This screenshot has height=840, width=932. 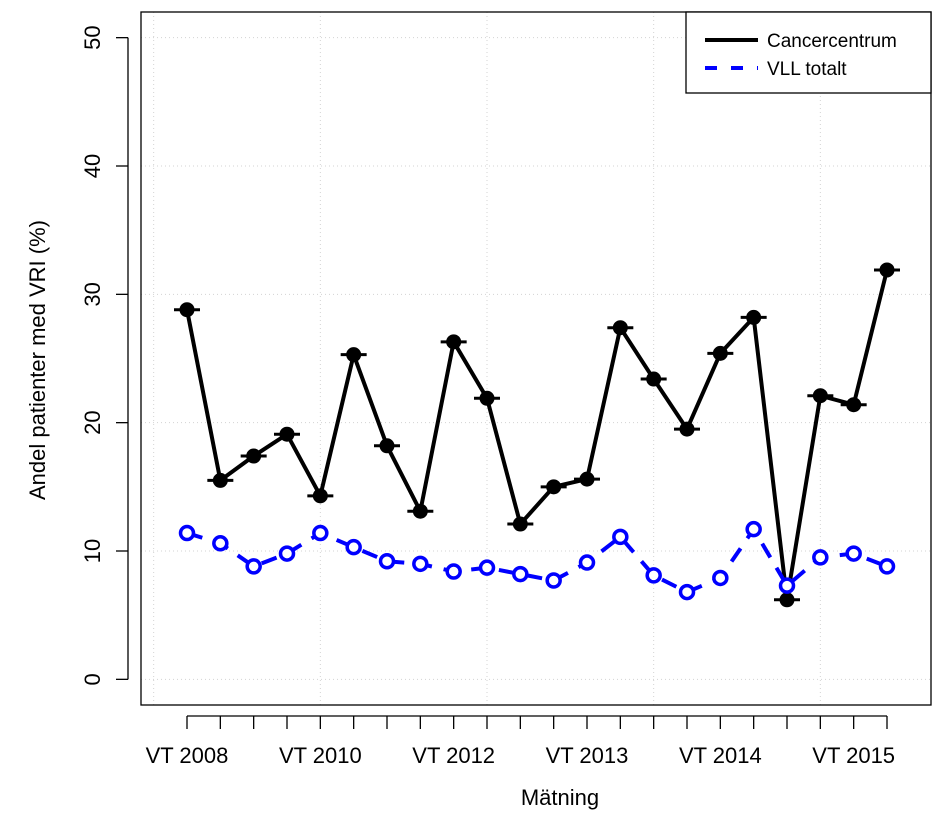 I want to click on y-tick-label: 20, so click(x=92, y=422).